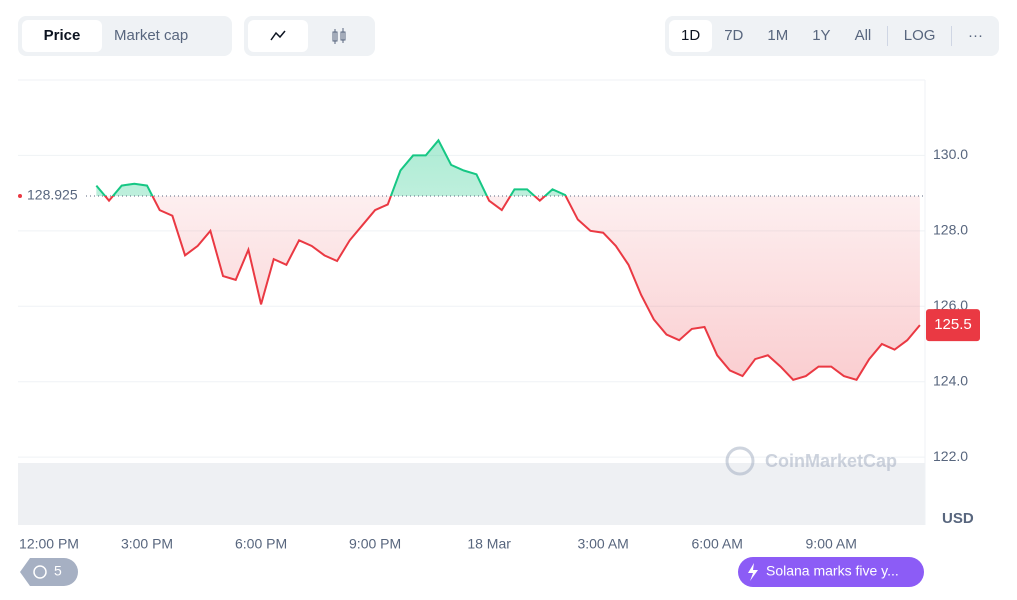  What do you see at coordinates (147, 544) in the screenshot?
I see `x-tick-label: 3:00 PM` at bounding box center [147, 544].